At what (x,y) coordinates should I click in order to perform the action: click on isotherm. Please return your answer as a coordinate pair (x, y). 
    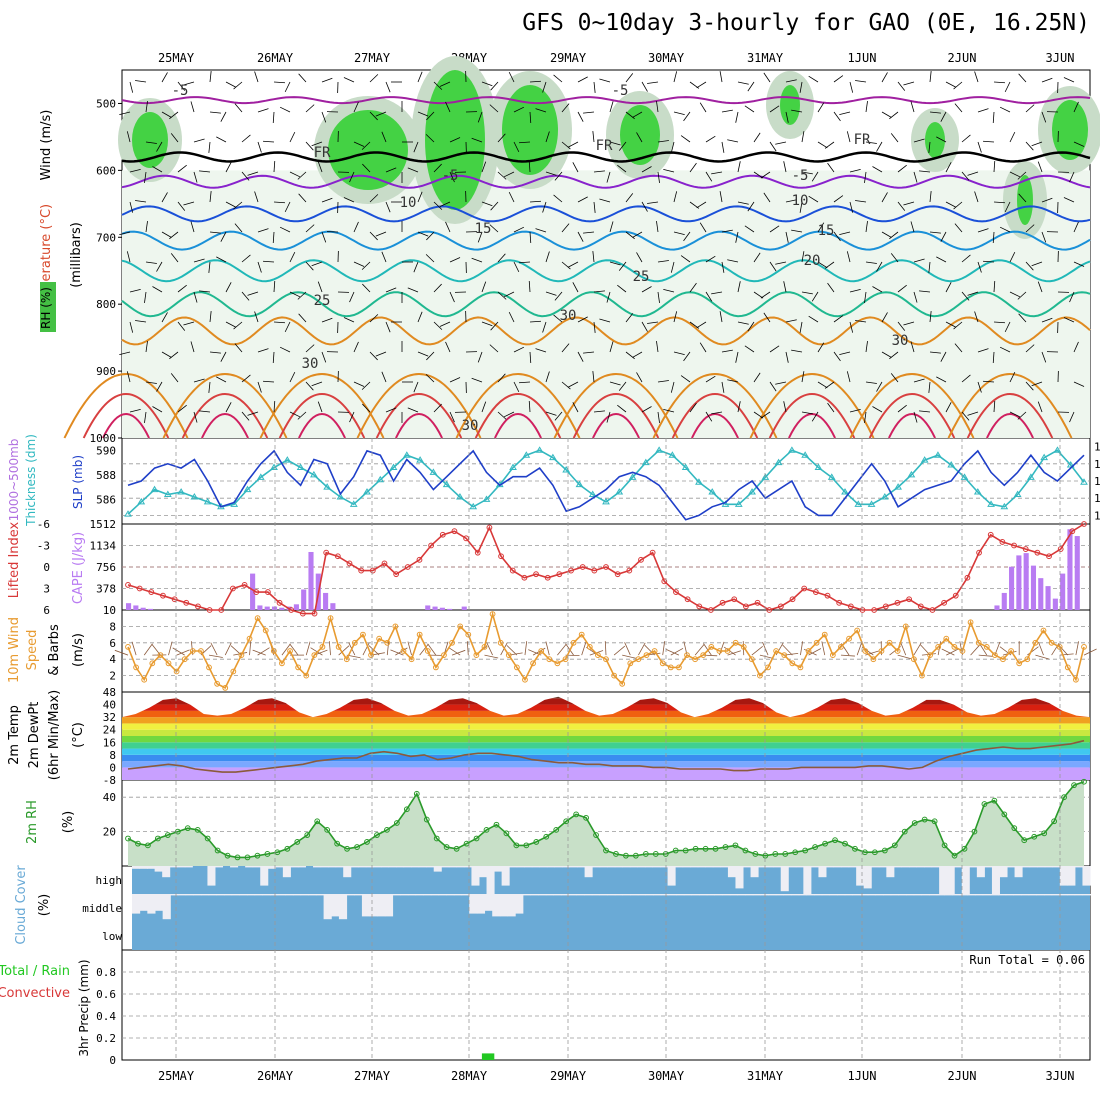
    Looking at the image, I should click on (606, 331).